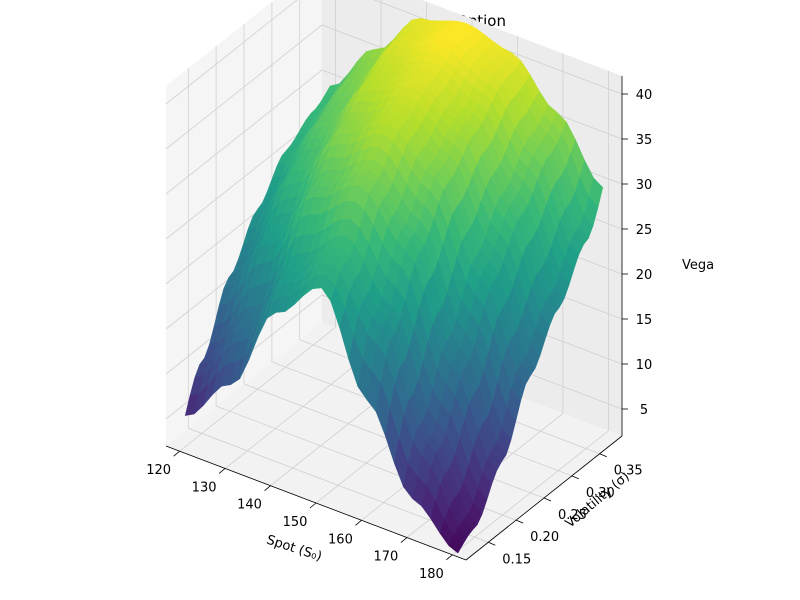  I want to click on y-axis-label: Volatility (σ), so click(598, 500).